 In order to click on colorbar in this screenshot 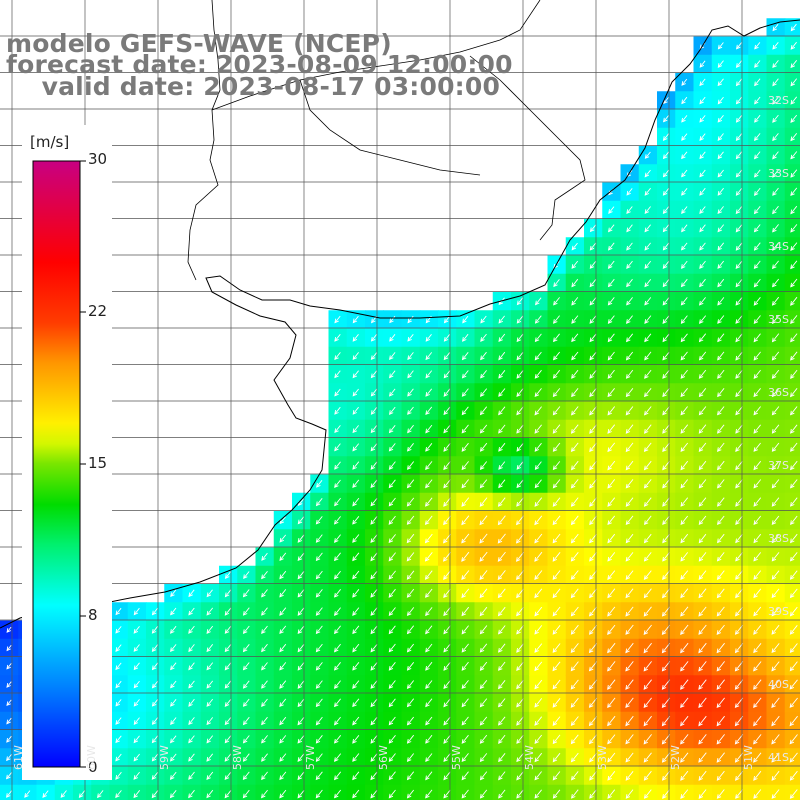, I will do `click(67, 452)`.